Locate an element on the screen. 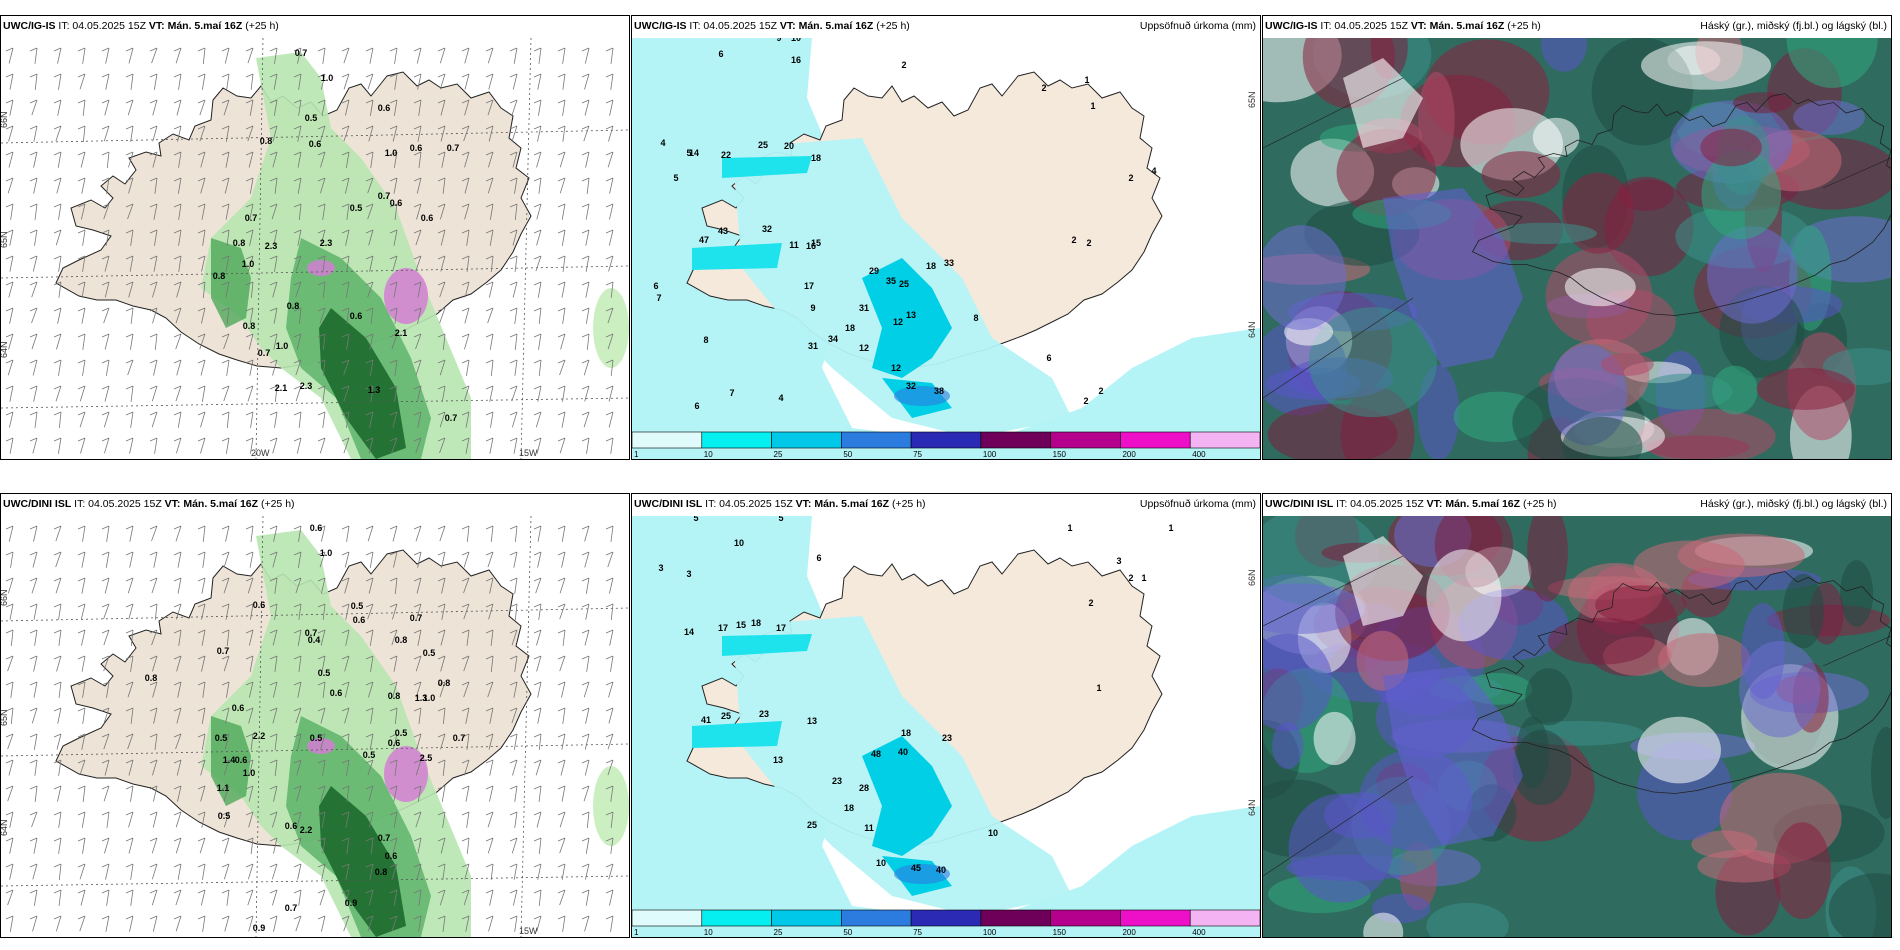  precip-value-label: 13 is located at coordinates (812, 721).